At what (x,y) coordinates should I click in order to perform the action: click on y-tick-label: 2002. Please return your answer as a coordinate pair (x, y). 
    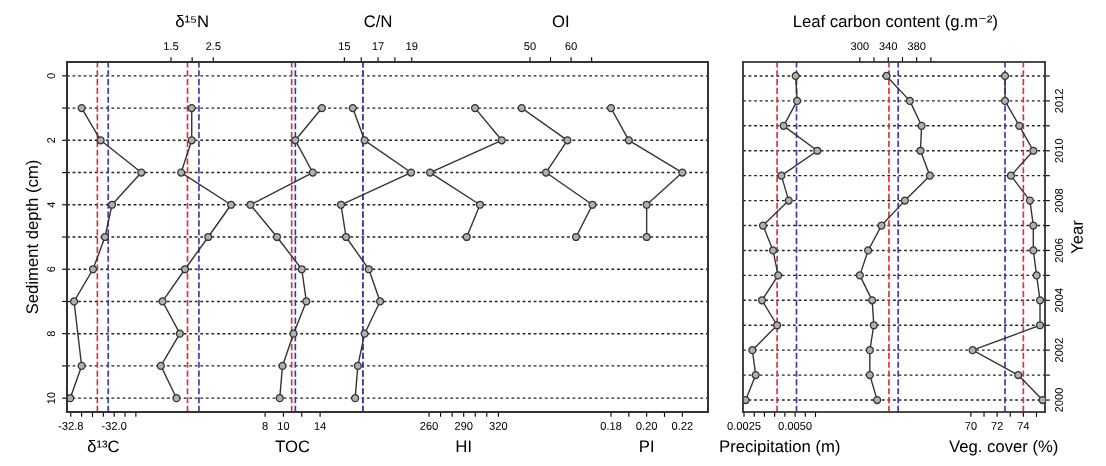
    Looking at the image, I should click on (1059, 350).